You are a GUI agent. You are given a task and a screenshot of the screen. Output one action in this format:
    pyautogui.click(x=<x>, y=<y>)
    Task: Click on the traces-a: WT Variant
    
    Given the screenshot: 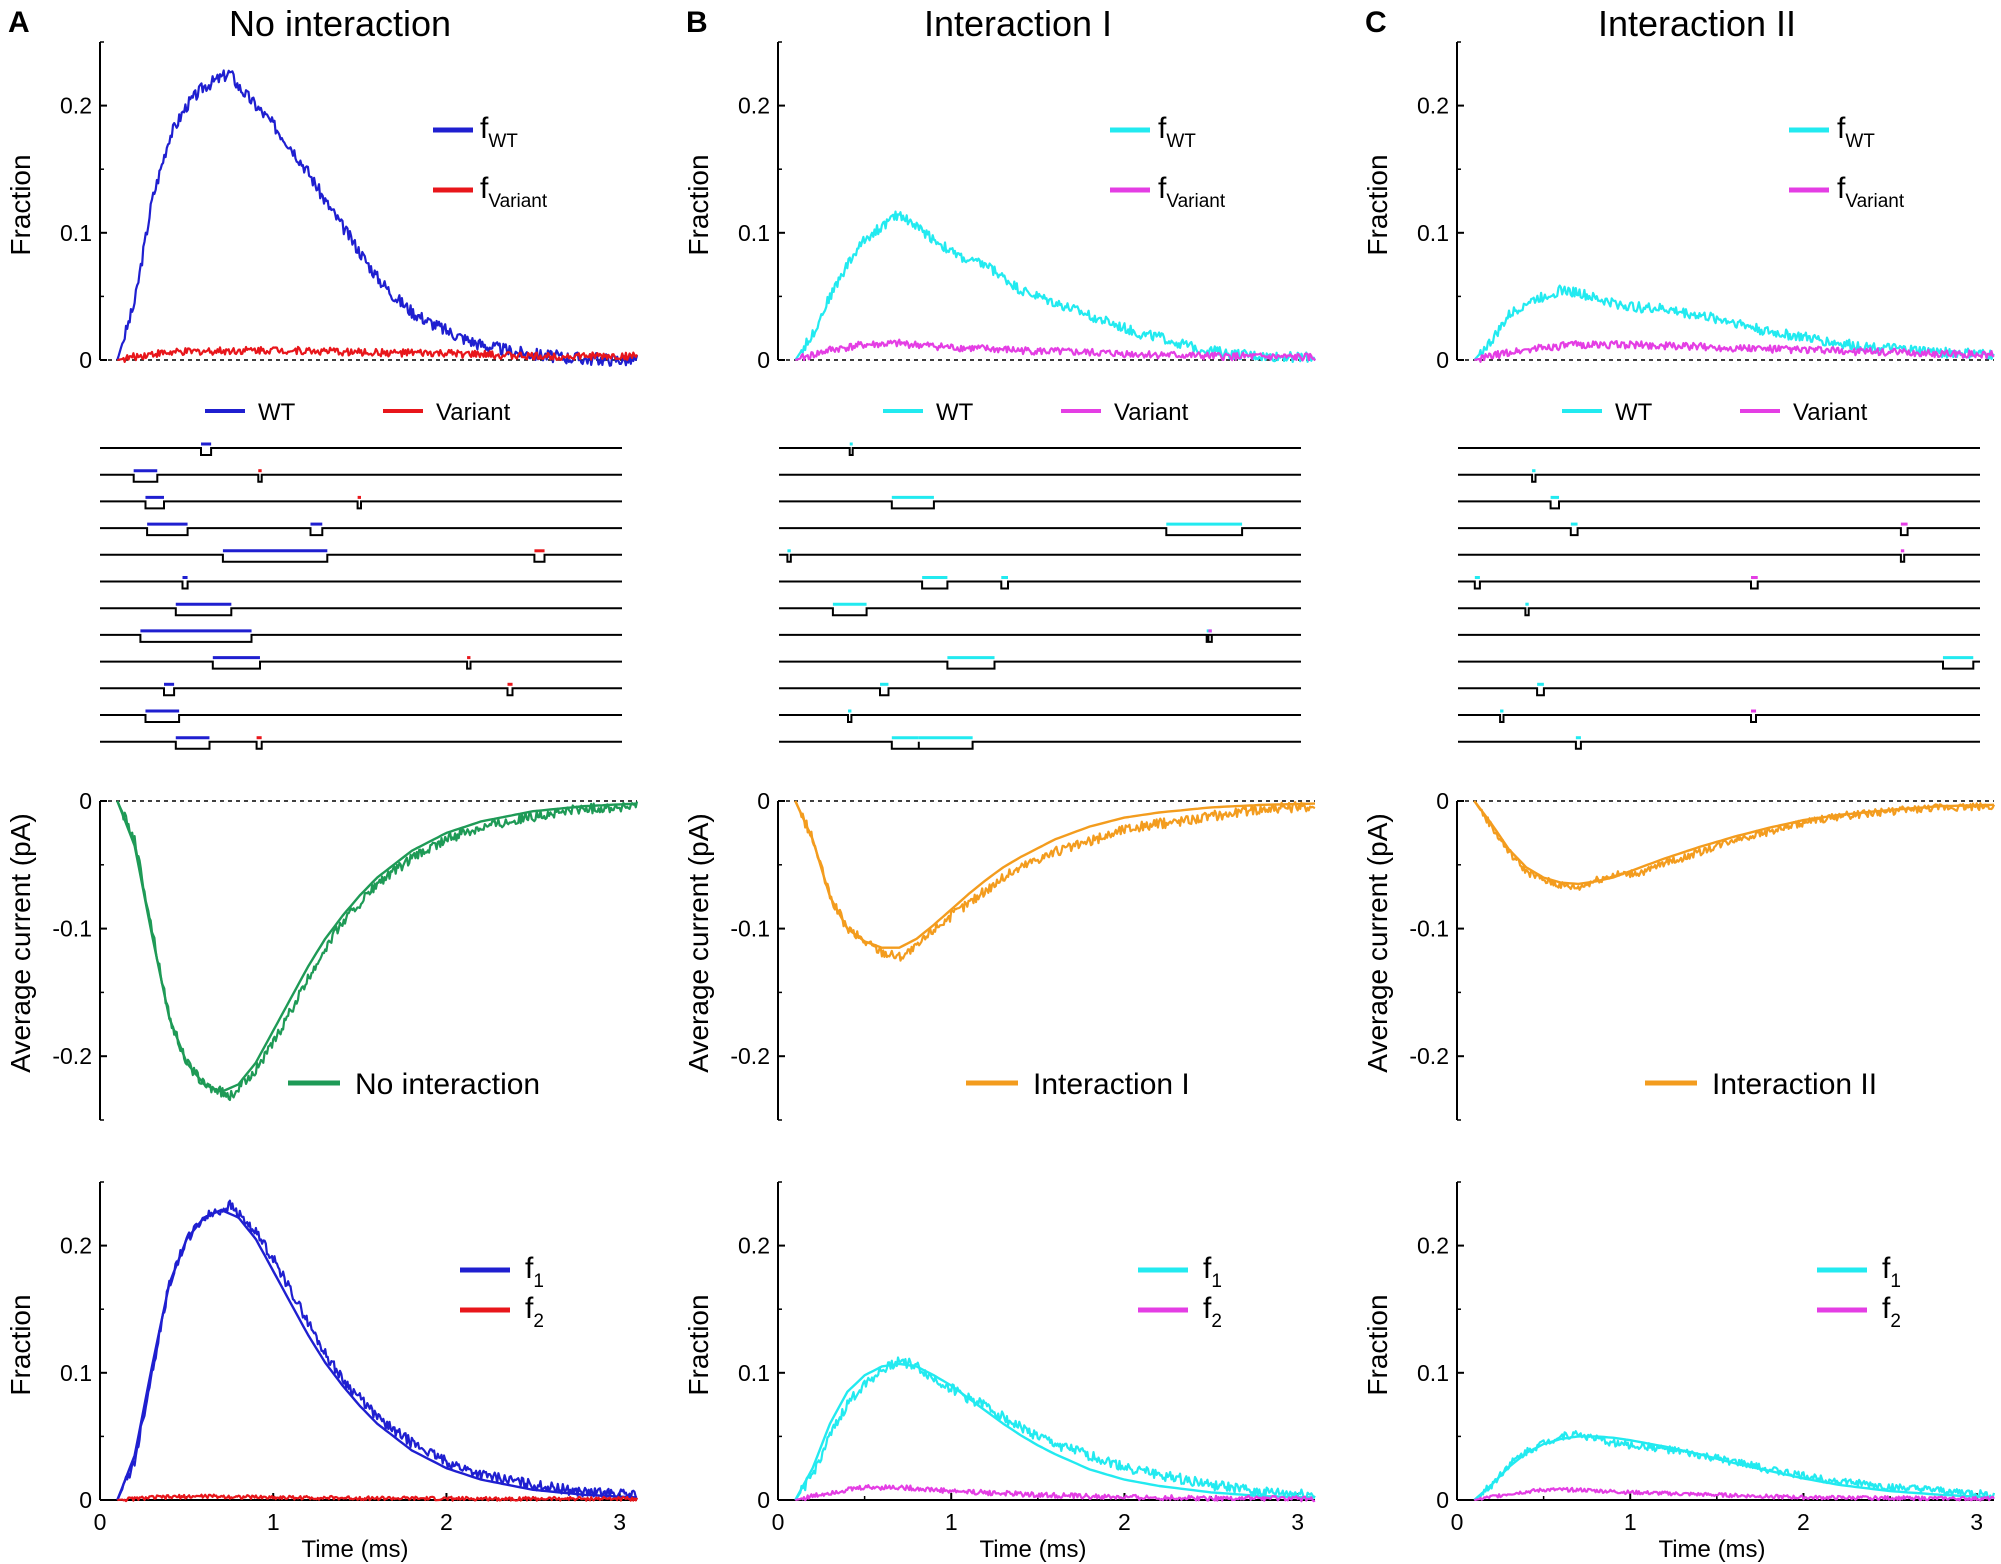 What is the action you would take?
    pyautogui.click(x=361, y=574)
    